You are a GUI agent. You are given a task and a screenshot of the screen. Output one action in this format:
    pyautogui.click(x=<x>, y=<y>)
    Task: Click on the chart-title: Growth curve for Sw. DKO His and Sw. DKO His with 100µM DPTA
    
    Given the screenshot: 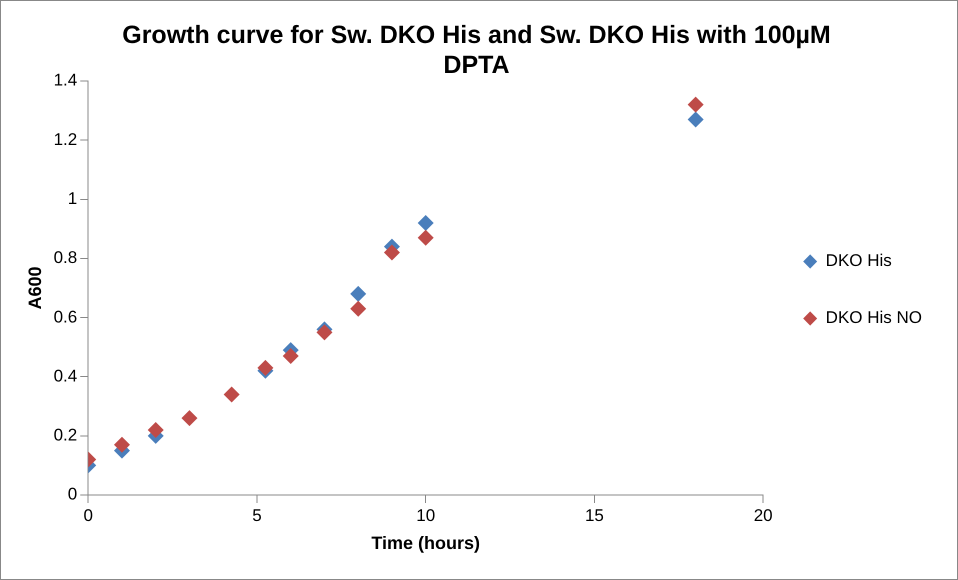 What is the action you would take?
    pyautogui.click(x=476, y=49)
    